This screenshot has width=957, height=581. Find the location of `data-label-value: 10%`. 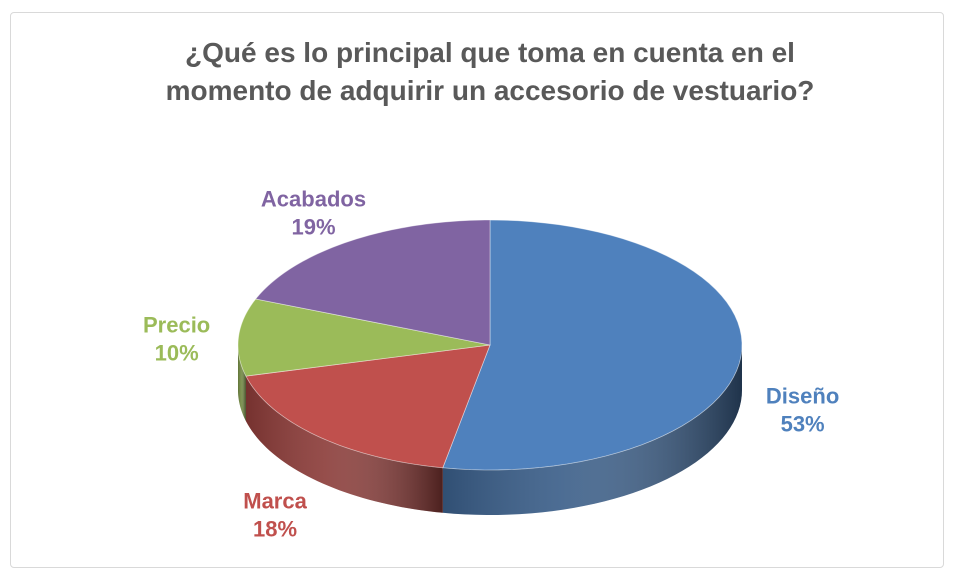

data-label-value: 10% is located at coordinates (177, 353).